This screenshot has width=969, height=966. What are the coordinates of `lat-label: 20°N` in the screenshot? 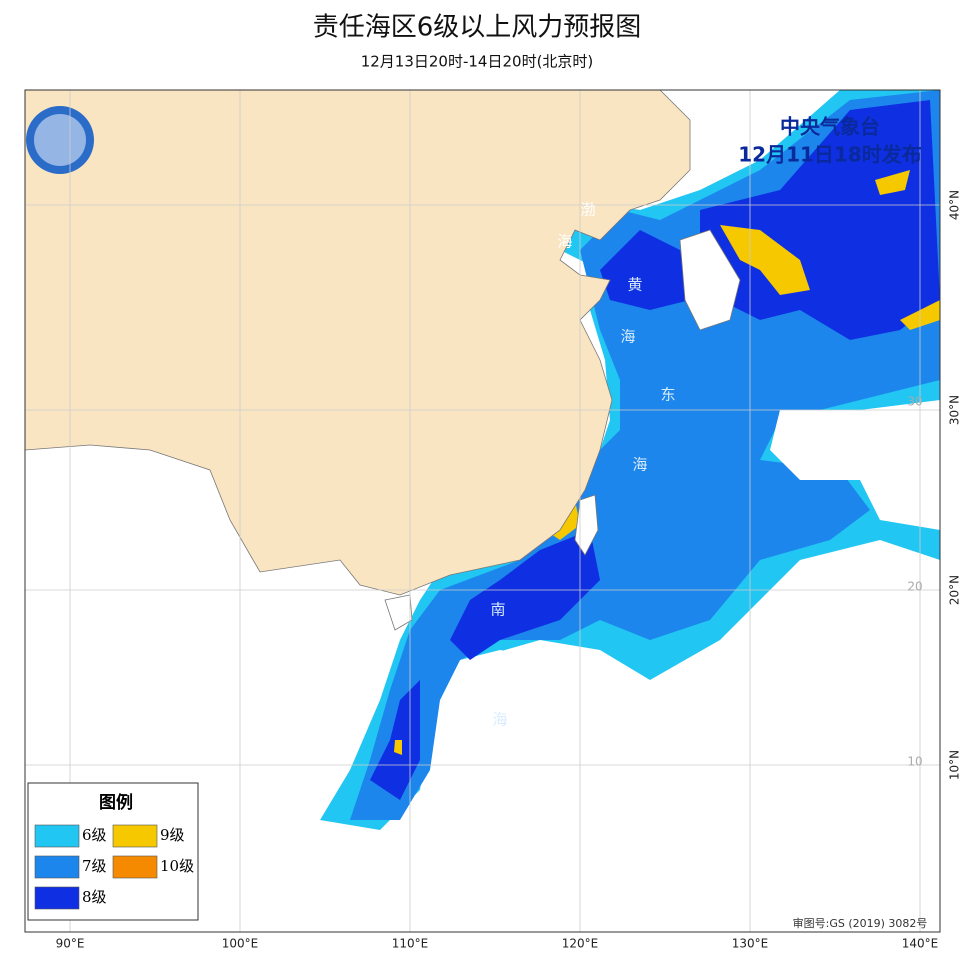 It's located at (955, 590).